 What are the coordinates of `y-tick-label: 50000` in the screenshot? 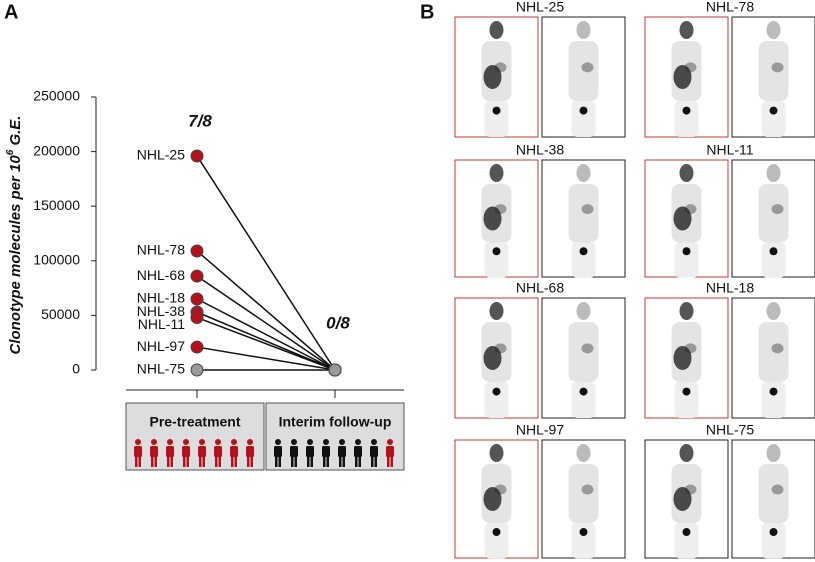 It's located at (60, 314).